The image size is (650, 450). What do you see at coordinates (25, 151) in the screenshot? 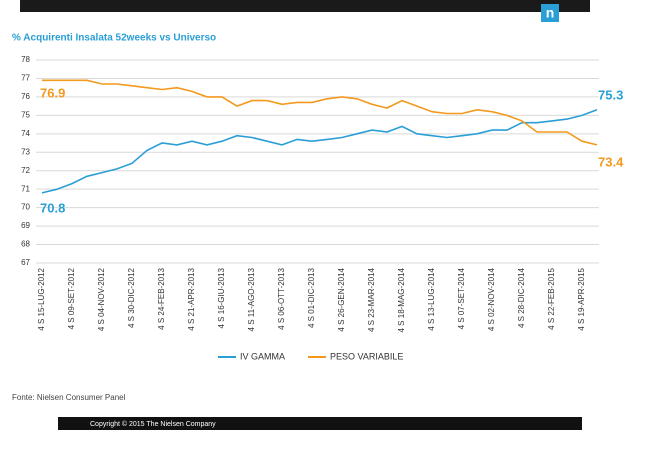
I see `y-tick-label: 73` at bounding box center [25, 151].